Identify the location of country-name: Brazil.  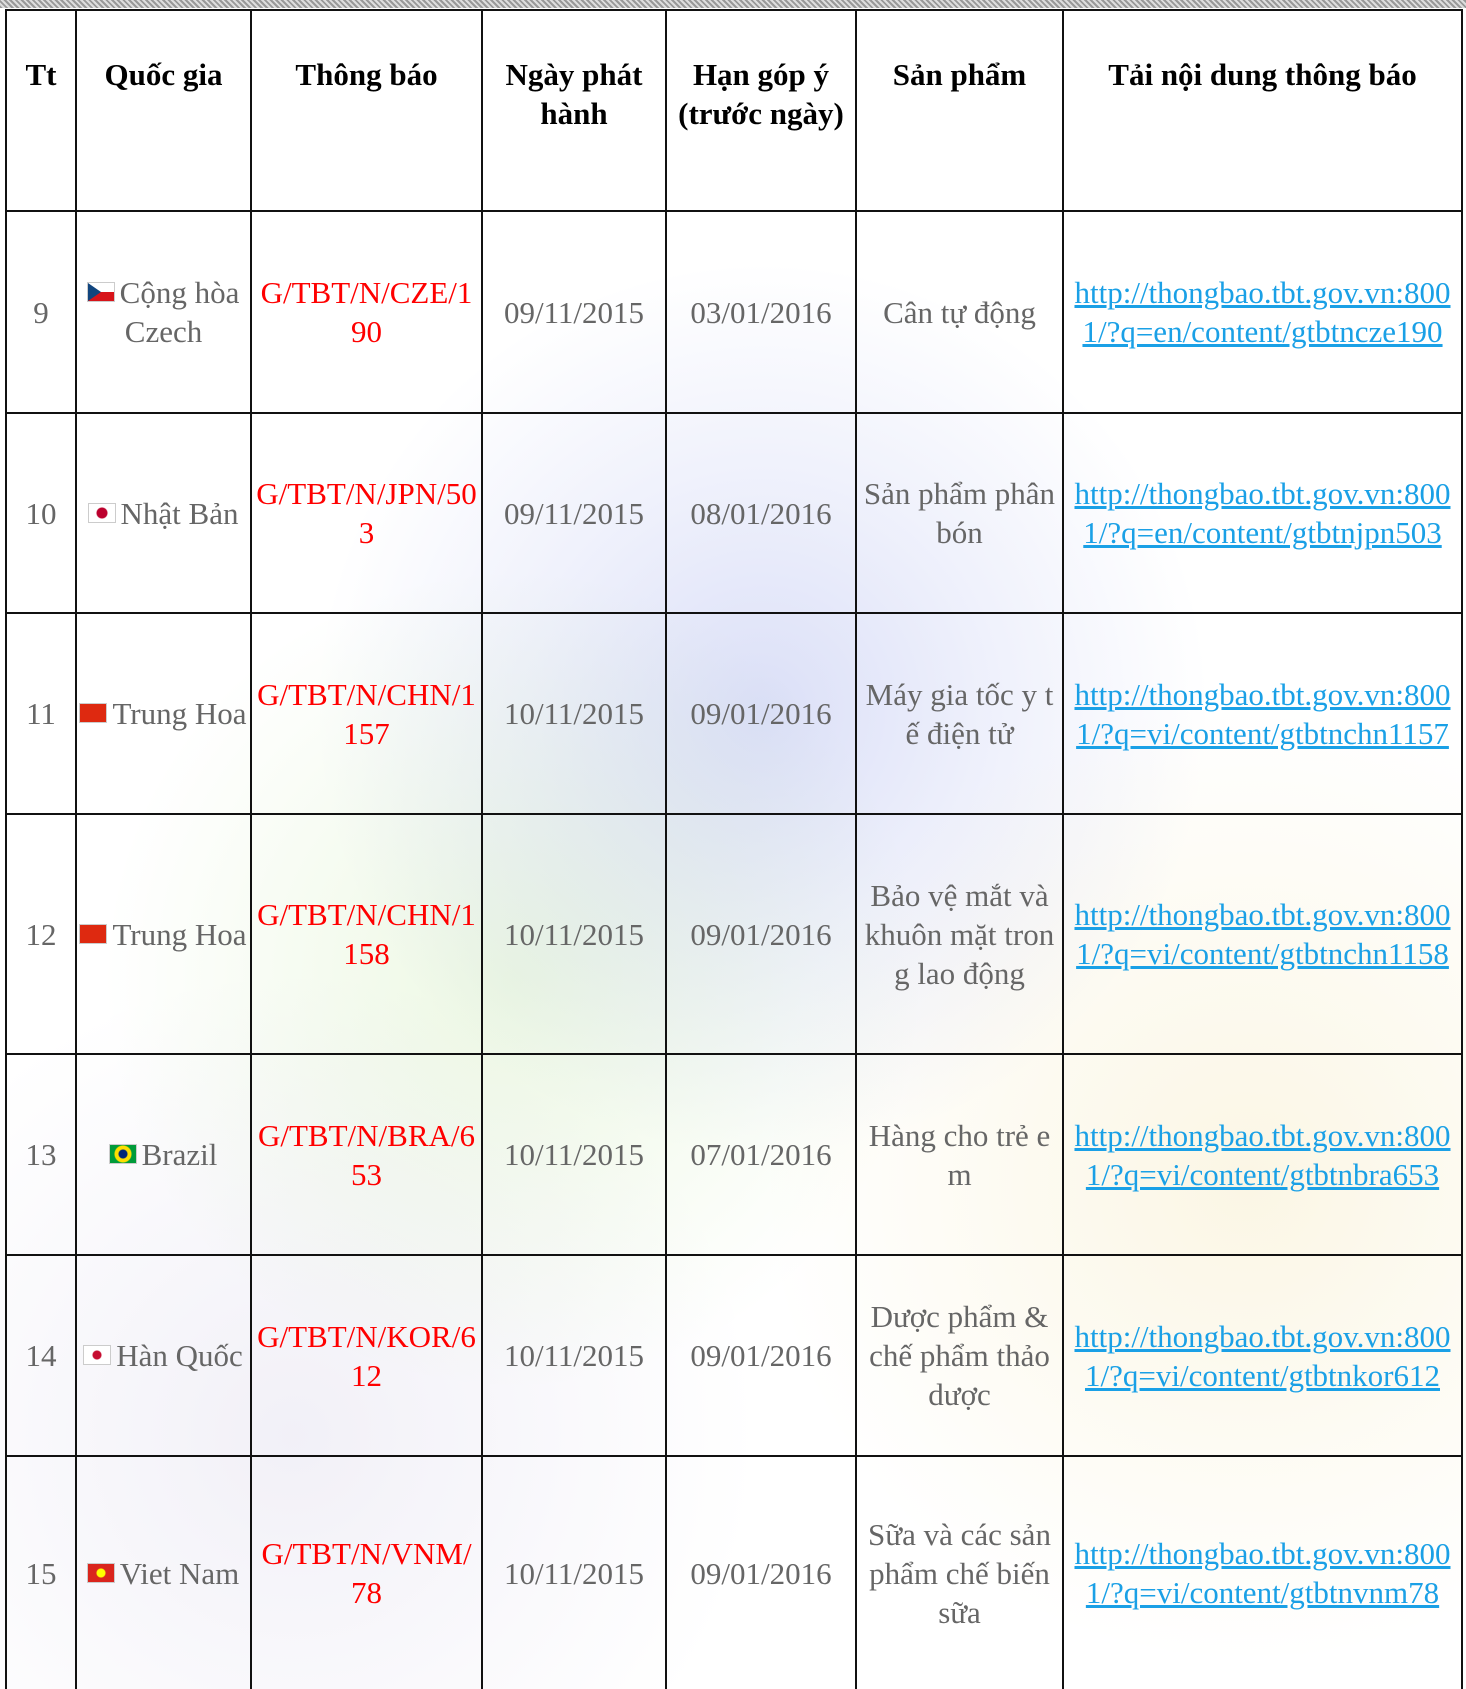
(179, 1154).